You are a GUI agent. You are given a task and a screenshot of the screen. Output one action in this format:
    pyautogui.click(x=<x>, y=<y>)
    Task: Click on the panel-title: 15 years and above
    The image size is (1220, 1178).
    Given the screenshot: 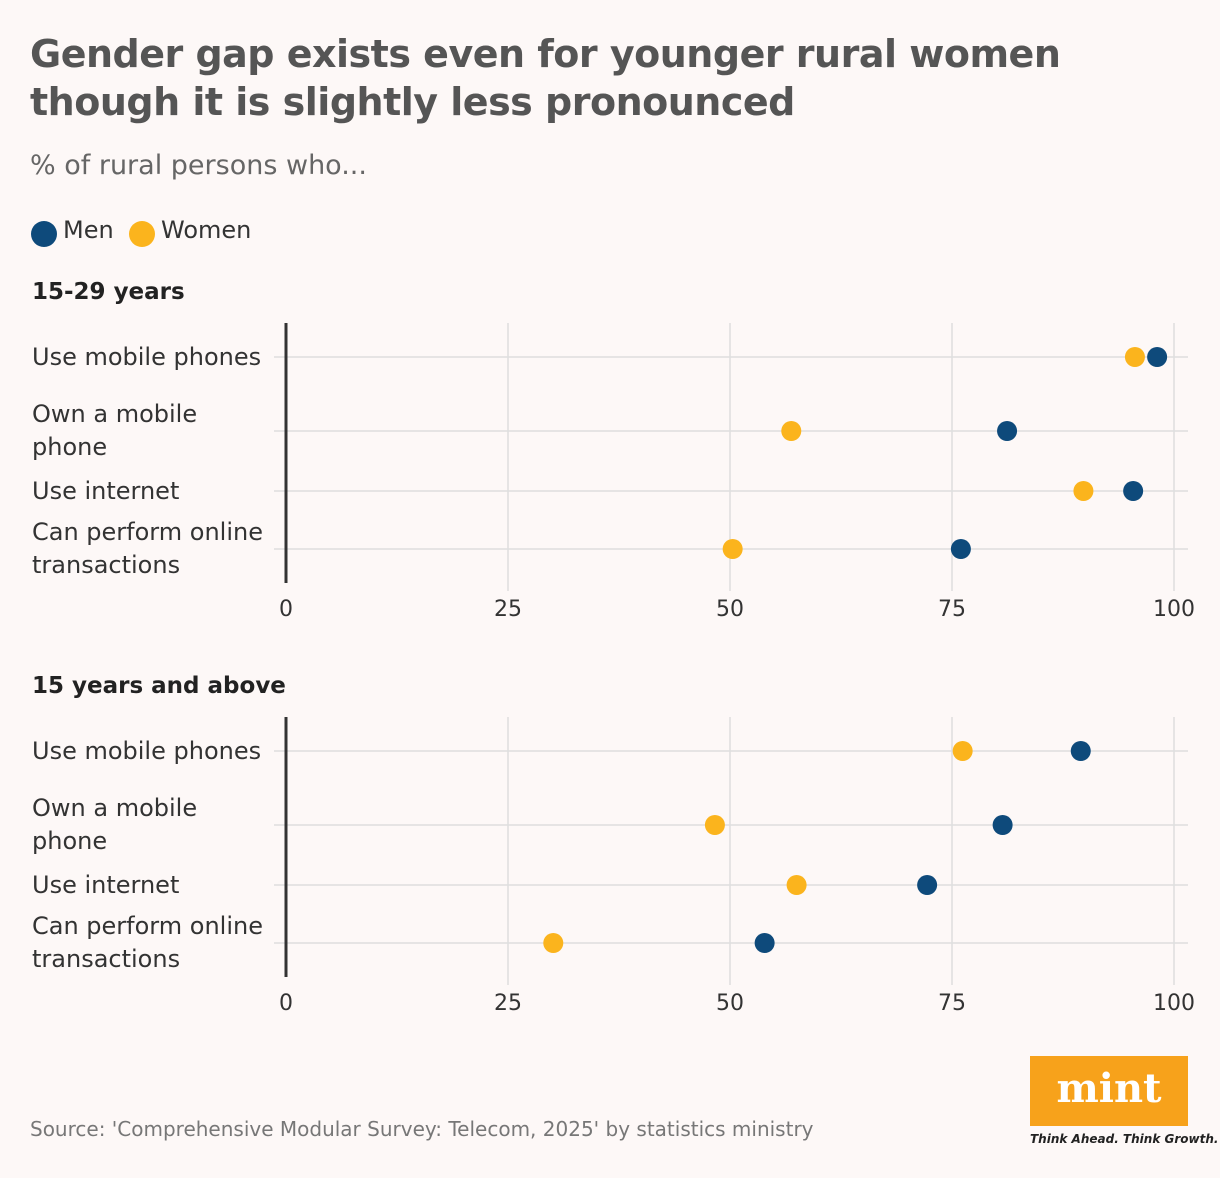 What is the action you would take?
    pyautogui.click(x=159, y=686)
    